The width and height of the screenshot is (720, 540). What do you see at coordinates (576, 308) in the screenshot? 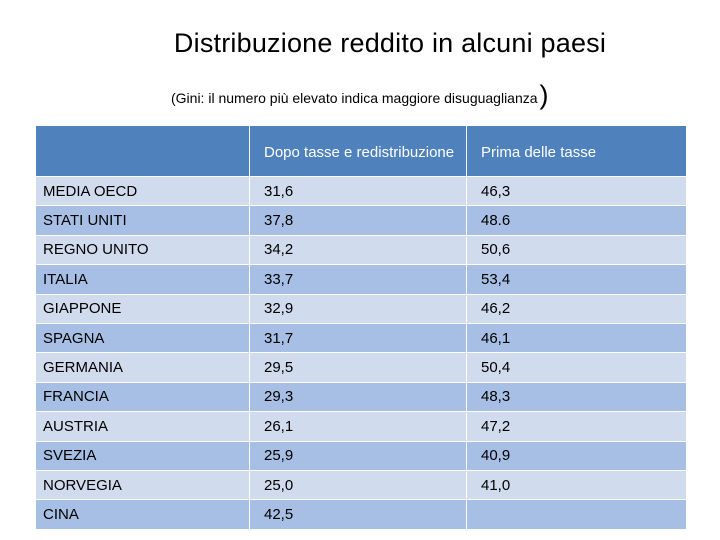
I see `before-tax-cell: 46,2` at bounding box center [576, 308].